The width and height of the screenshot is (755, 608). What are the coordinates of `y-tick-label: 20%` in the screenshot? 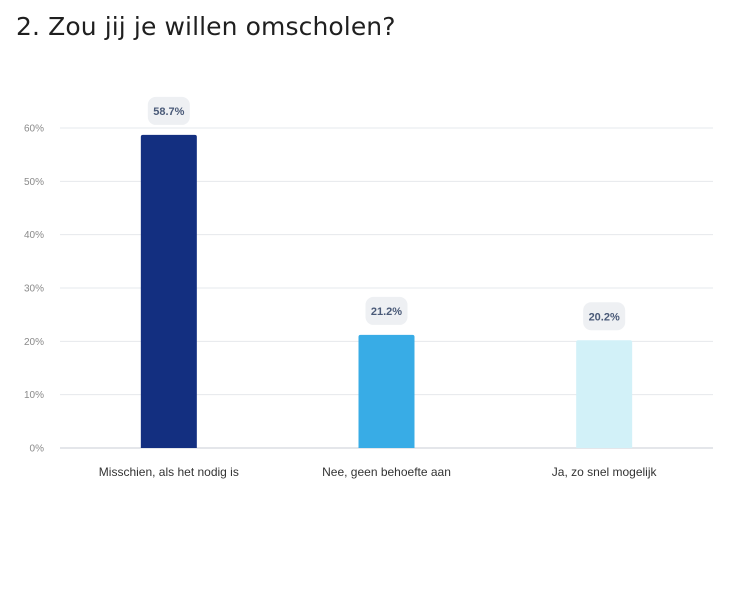 It's located at (34, 342).